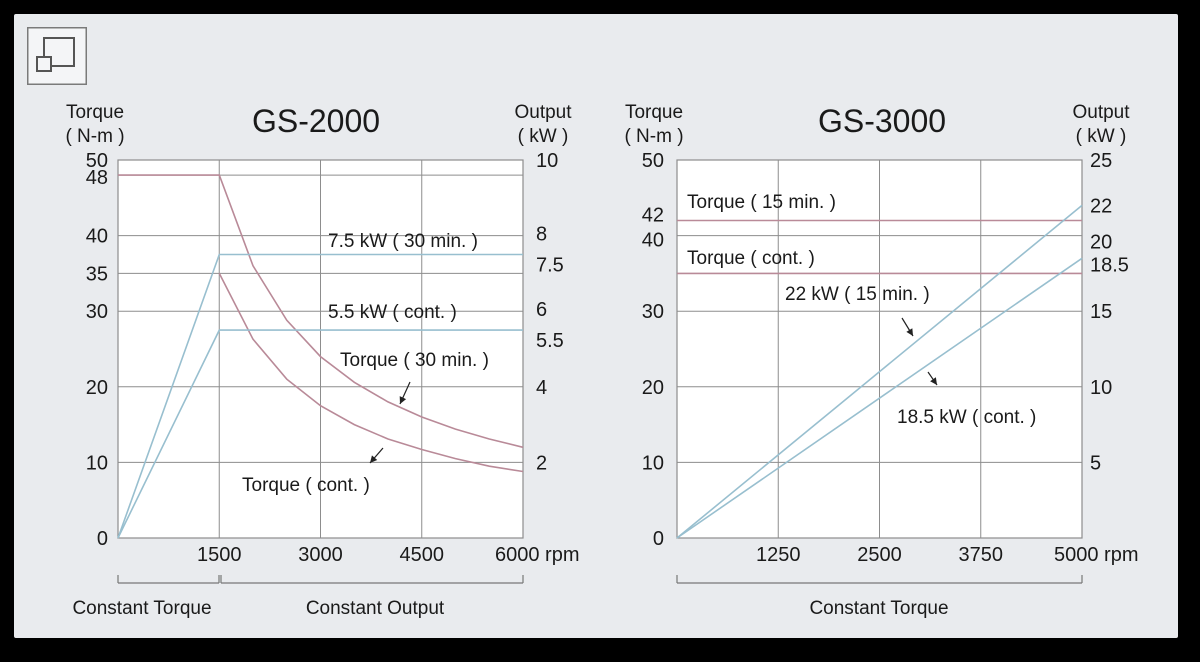 Image resolution: width=1200 pixels, height=662 pixels. I want to click on x-tick-label: 1500, so click(219, 555).